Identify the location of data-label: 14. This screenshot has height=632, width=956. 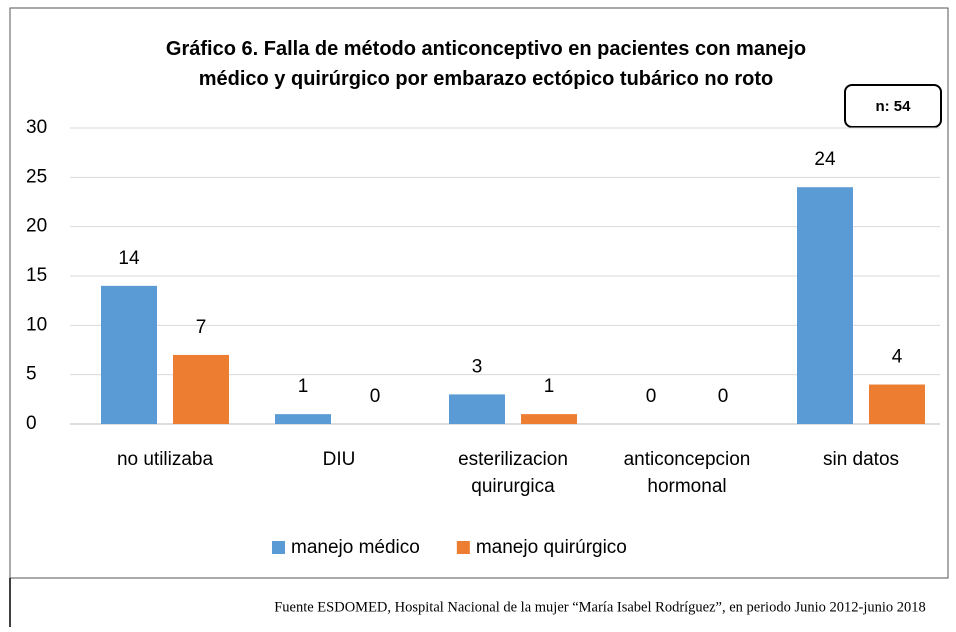
(129, 258).